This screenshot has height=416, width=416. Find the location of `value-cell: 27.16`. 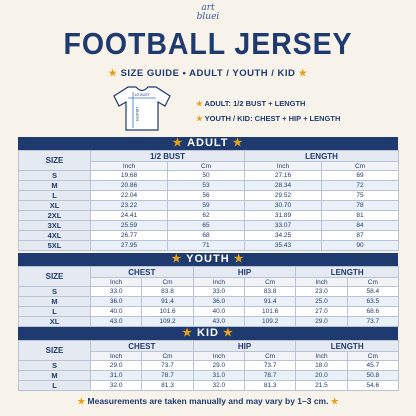

value-cell: 27.16 is located at coordinates (283, 175).